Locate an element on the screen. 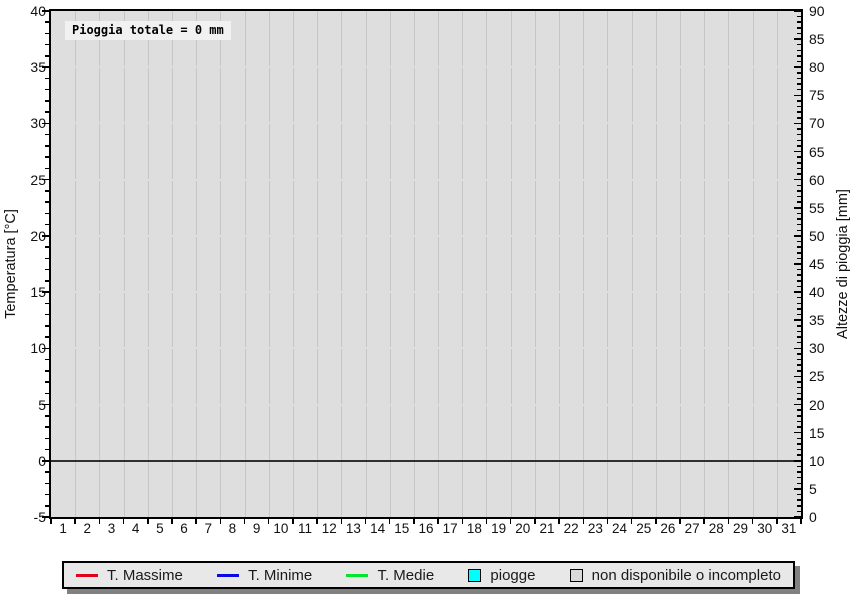 Image resolution: width=865 pixels, height=600 pixels. right-axis-tick-label: 70 is located at coordinates (817, 123).